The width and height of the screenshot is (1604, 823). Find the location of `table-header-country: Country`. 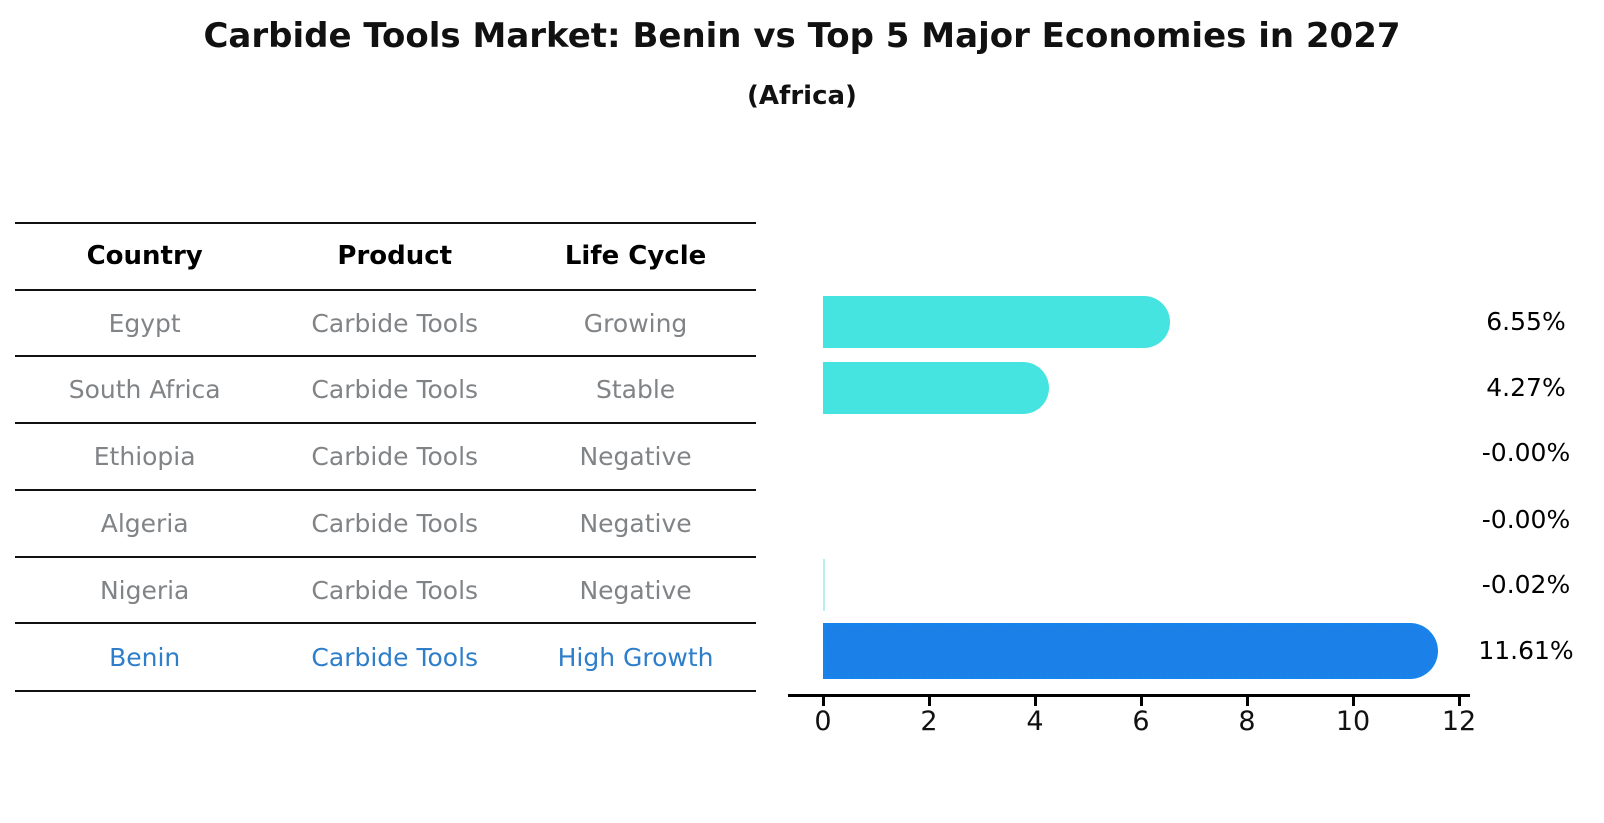

table-header-country: Country is located at coordinates (144, 255).